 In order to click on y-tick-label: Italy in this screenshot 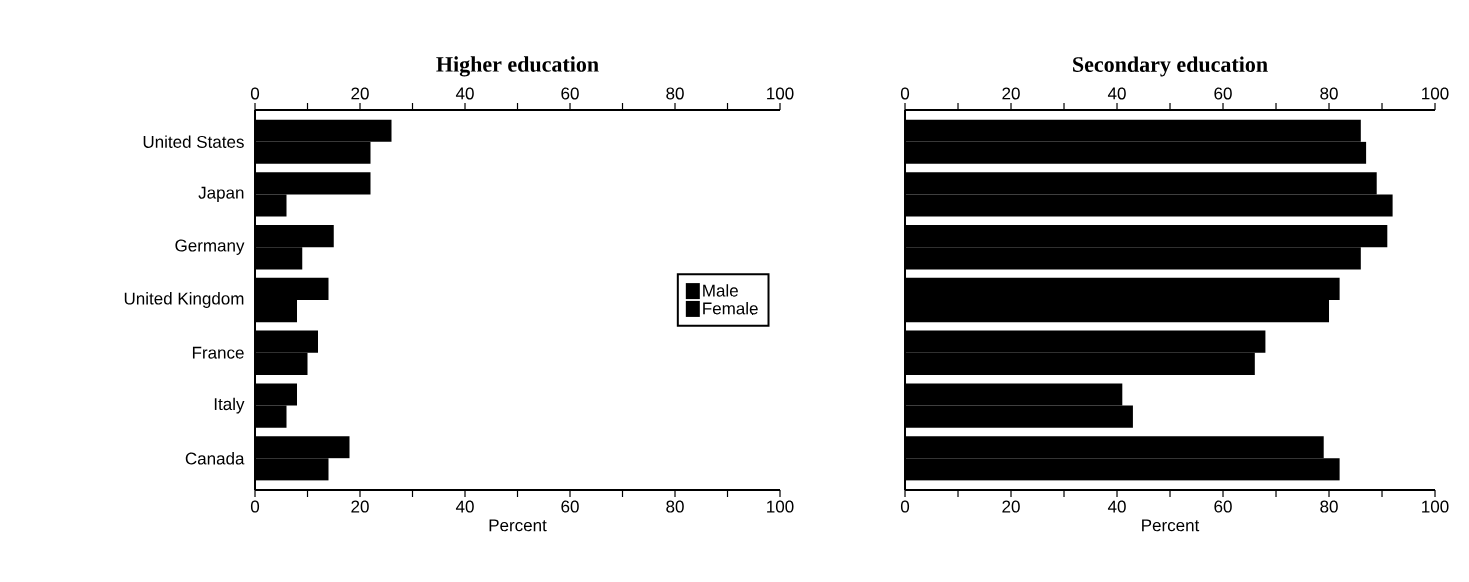, I will do `click(229, 405)`.